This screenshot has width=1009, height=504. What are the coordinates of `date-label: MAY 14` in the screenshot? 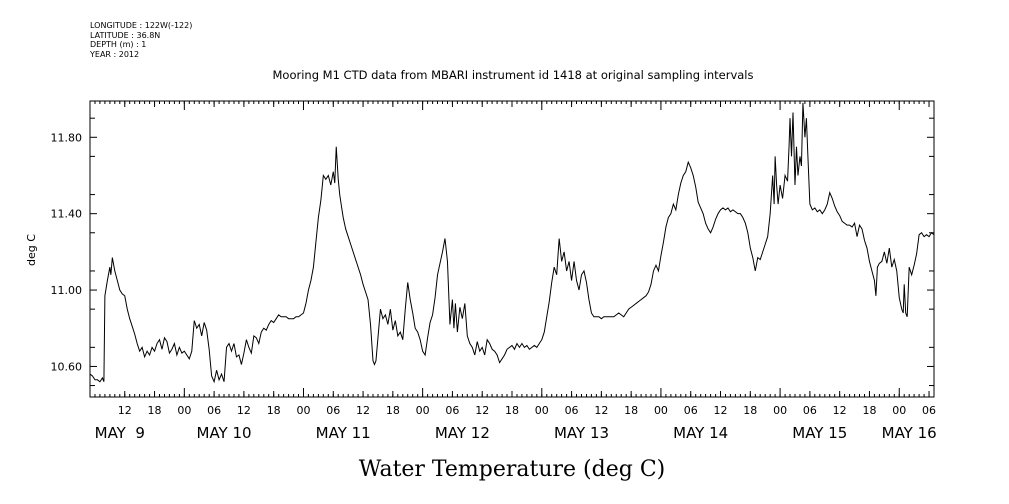 It's located at (700, 433).